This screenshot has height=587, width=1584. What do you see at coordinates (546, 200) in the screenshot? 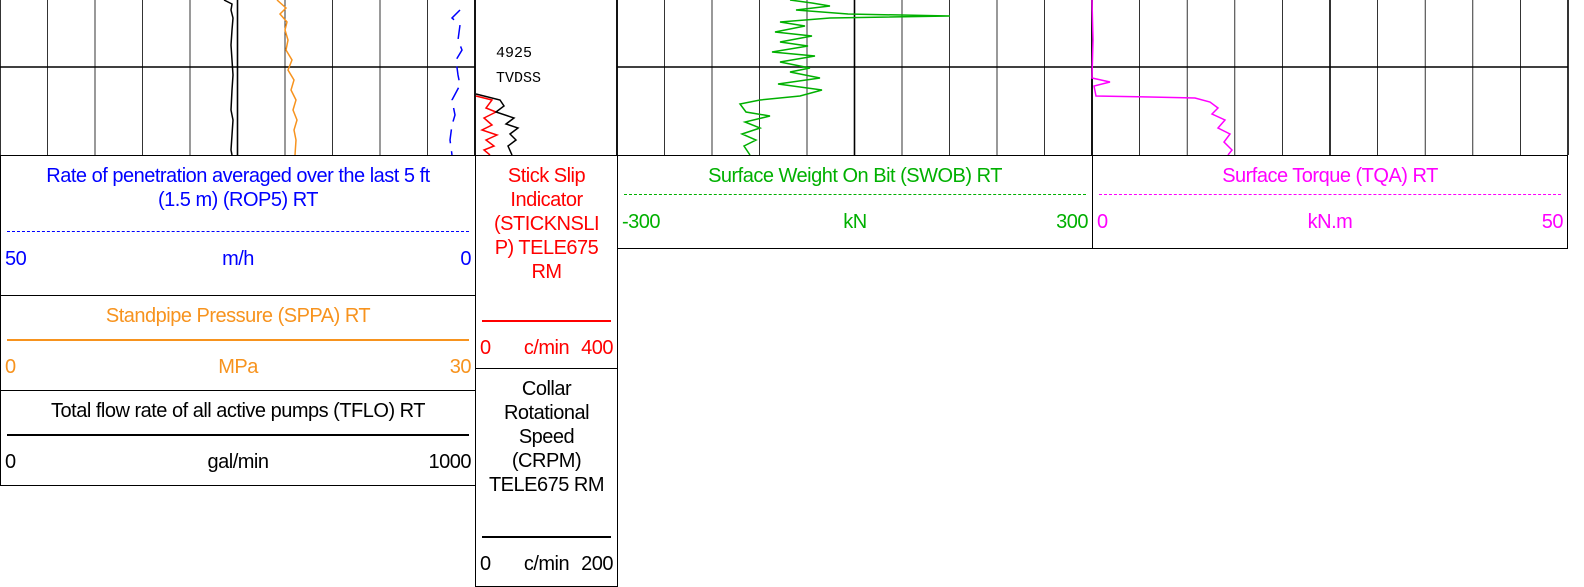
I see `curve-title: Indicator` at bounding box center [546, 200].